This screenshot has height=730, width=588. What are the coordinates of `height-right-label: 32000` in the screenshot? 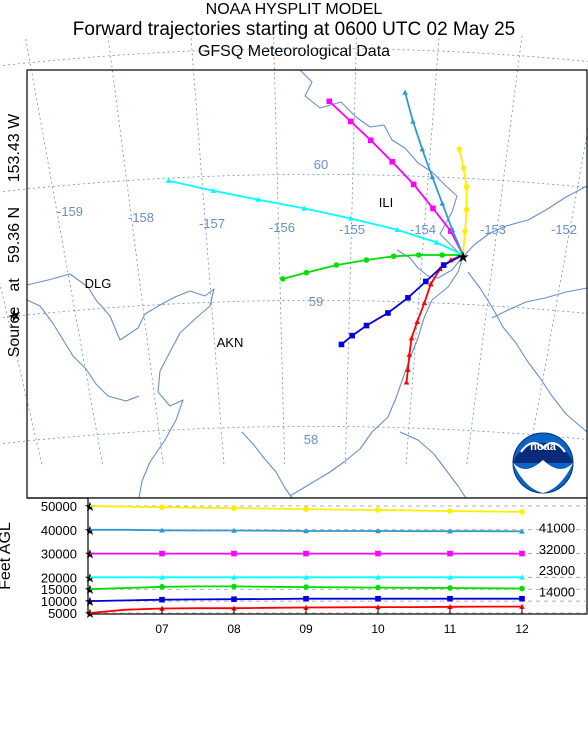 It's located at (557, 549).